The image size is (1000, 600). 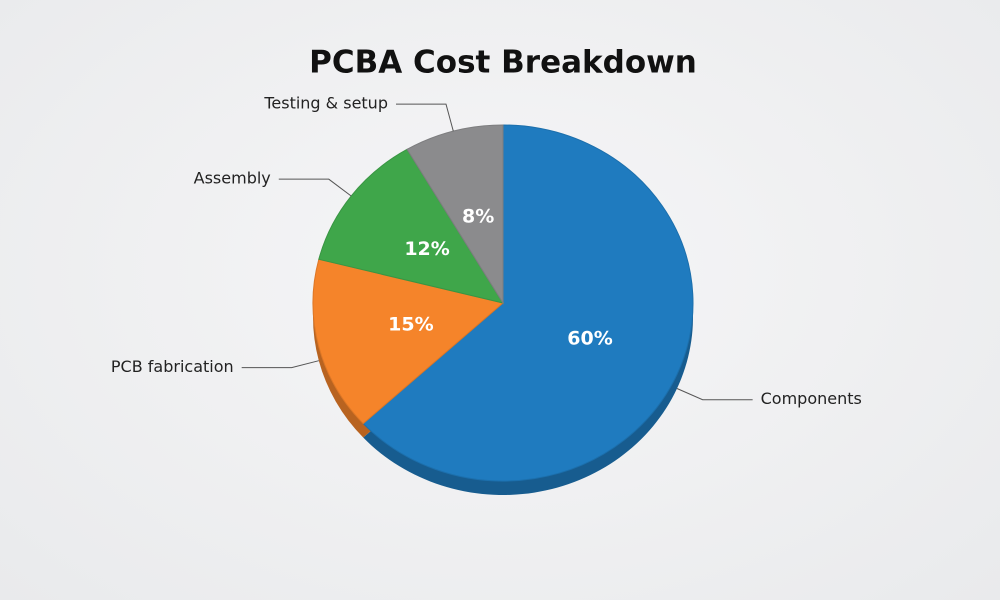 What do you see at coordinates (426, 249) in the screenshot?
I see `data-label: 12%` at bounding box center [426, 249].